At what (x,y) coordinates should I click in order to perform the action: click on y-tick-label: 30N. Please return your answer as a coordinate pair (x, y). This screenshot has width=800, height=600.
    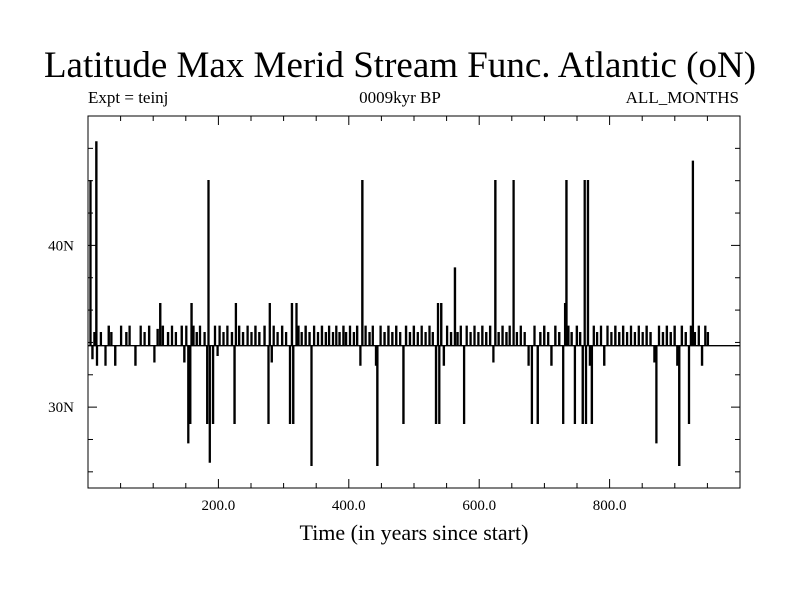
    Looking at the image, I should click on (61, 408).